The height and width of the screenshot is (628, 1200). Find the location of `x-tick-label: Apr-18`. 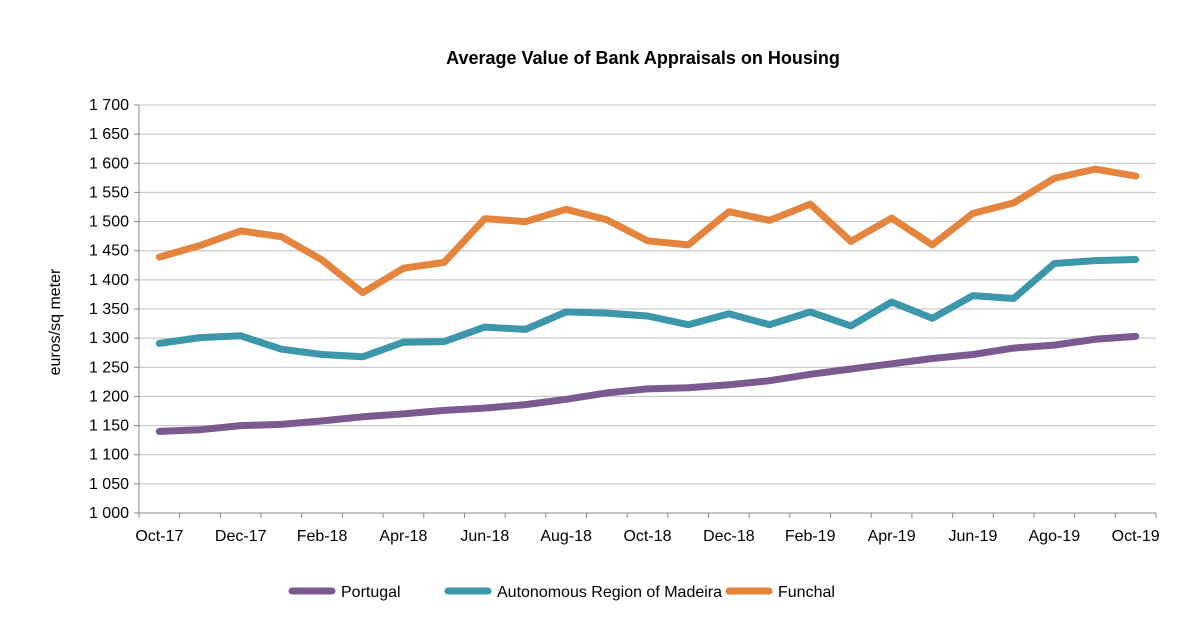

x-tick-label: Apr-18 is located at coordinates (403, 536).